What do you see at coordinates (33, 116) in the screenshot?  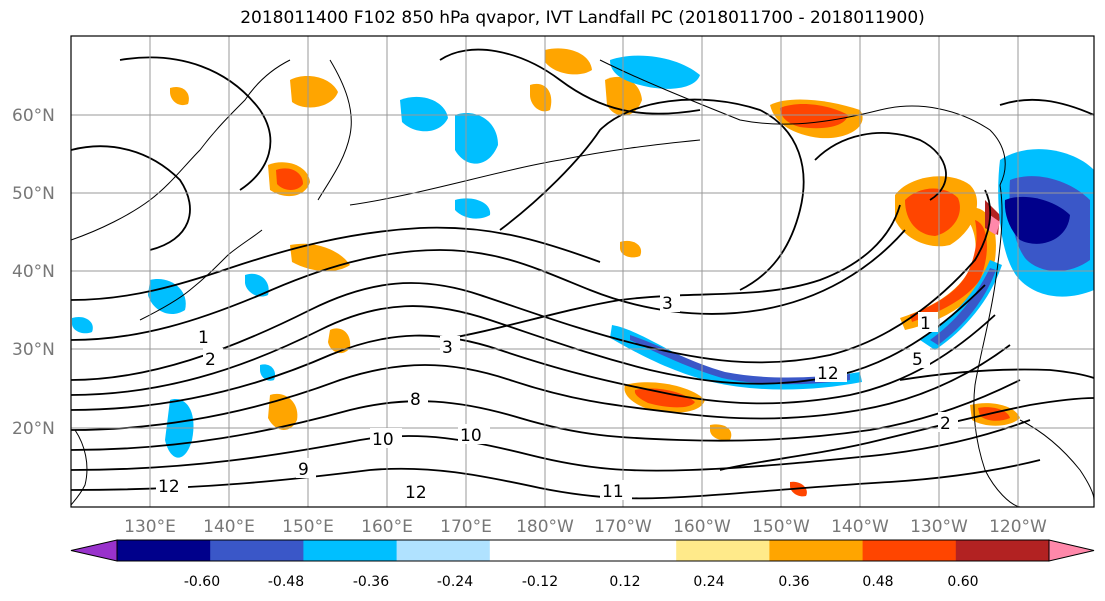 I see `lat-label-60n: 60°N` at bounding box center [33, 116].